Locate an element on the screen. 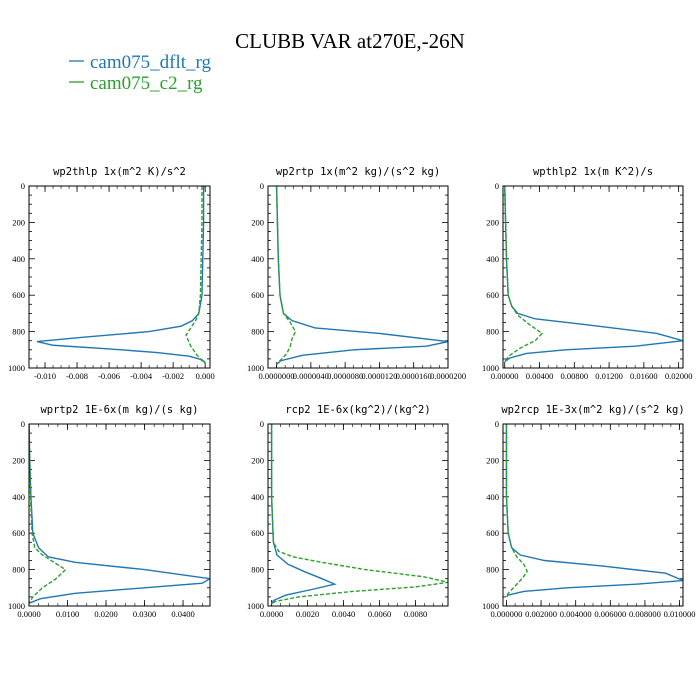 Image resolution: width=700 pixels, height=700 pixels. x-tick-label: -0.004 is located at coordinates (141, 376).